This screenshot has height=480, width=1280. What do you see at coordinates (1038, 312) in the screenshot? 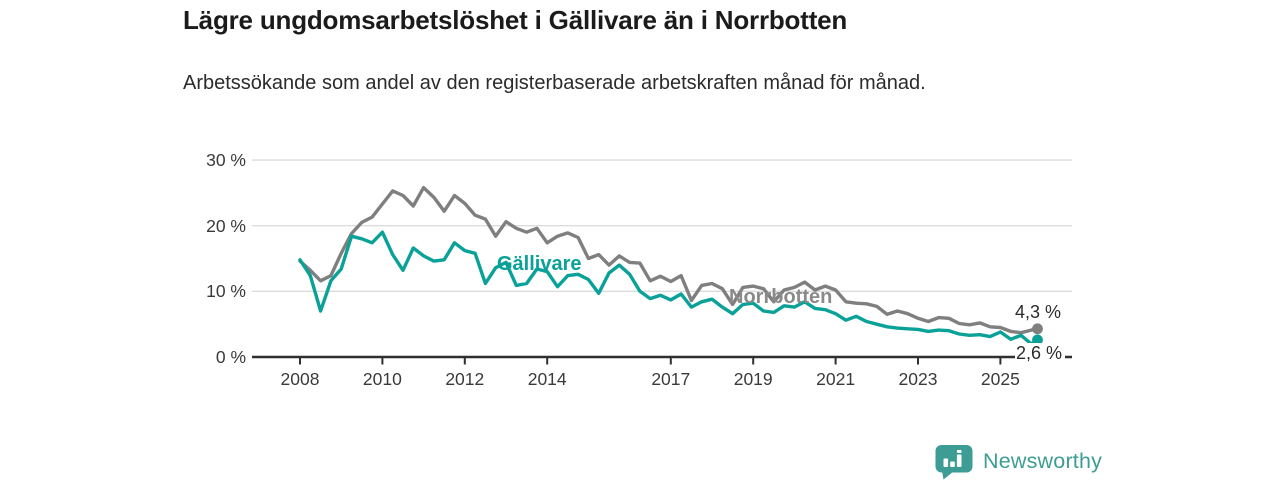
I see `end-value-norrbotten: 4,3 %` at bounding box center [1038, 312].